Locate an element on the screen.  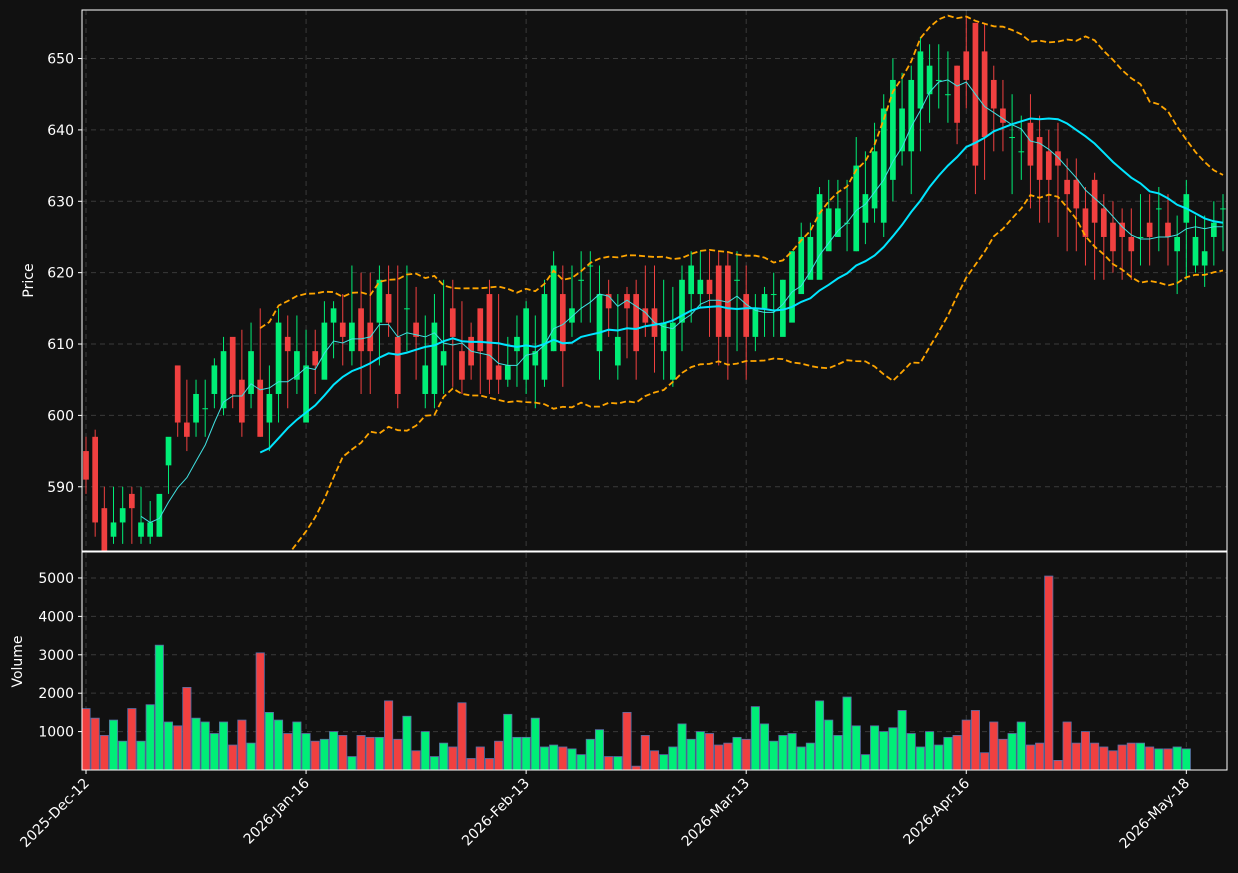
volume-tick-label: 1000 is located at coordinates (56, 733).